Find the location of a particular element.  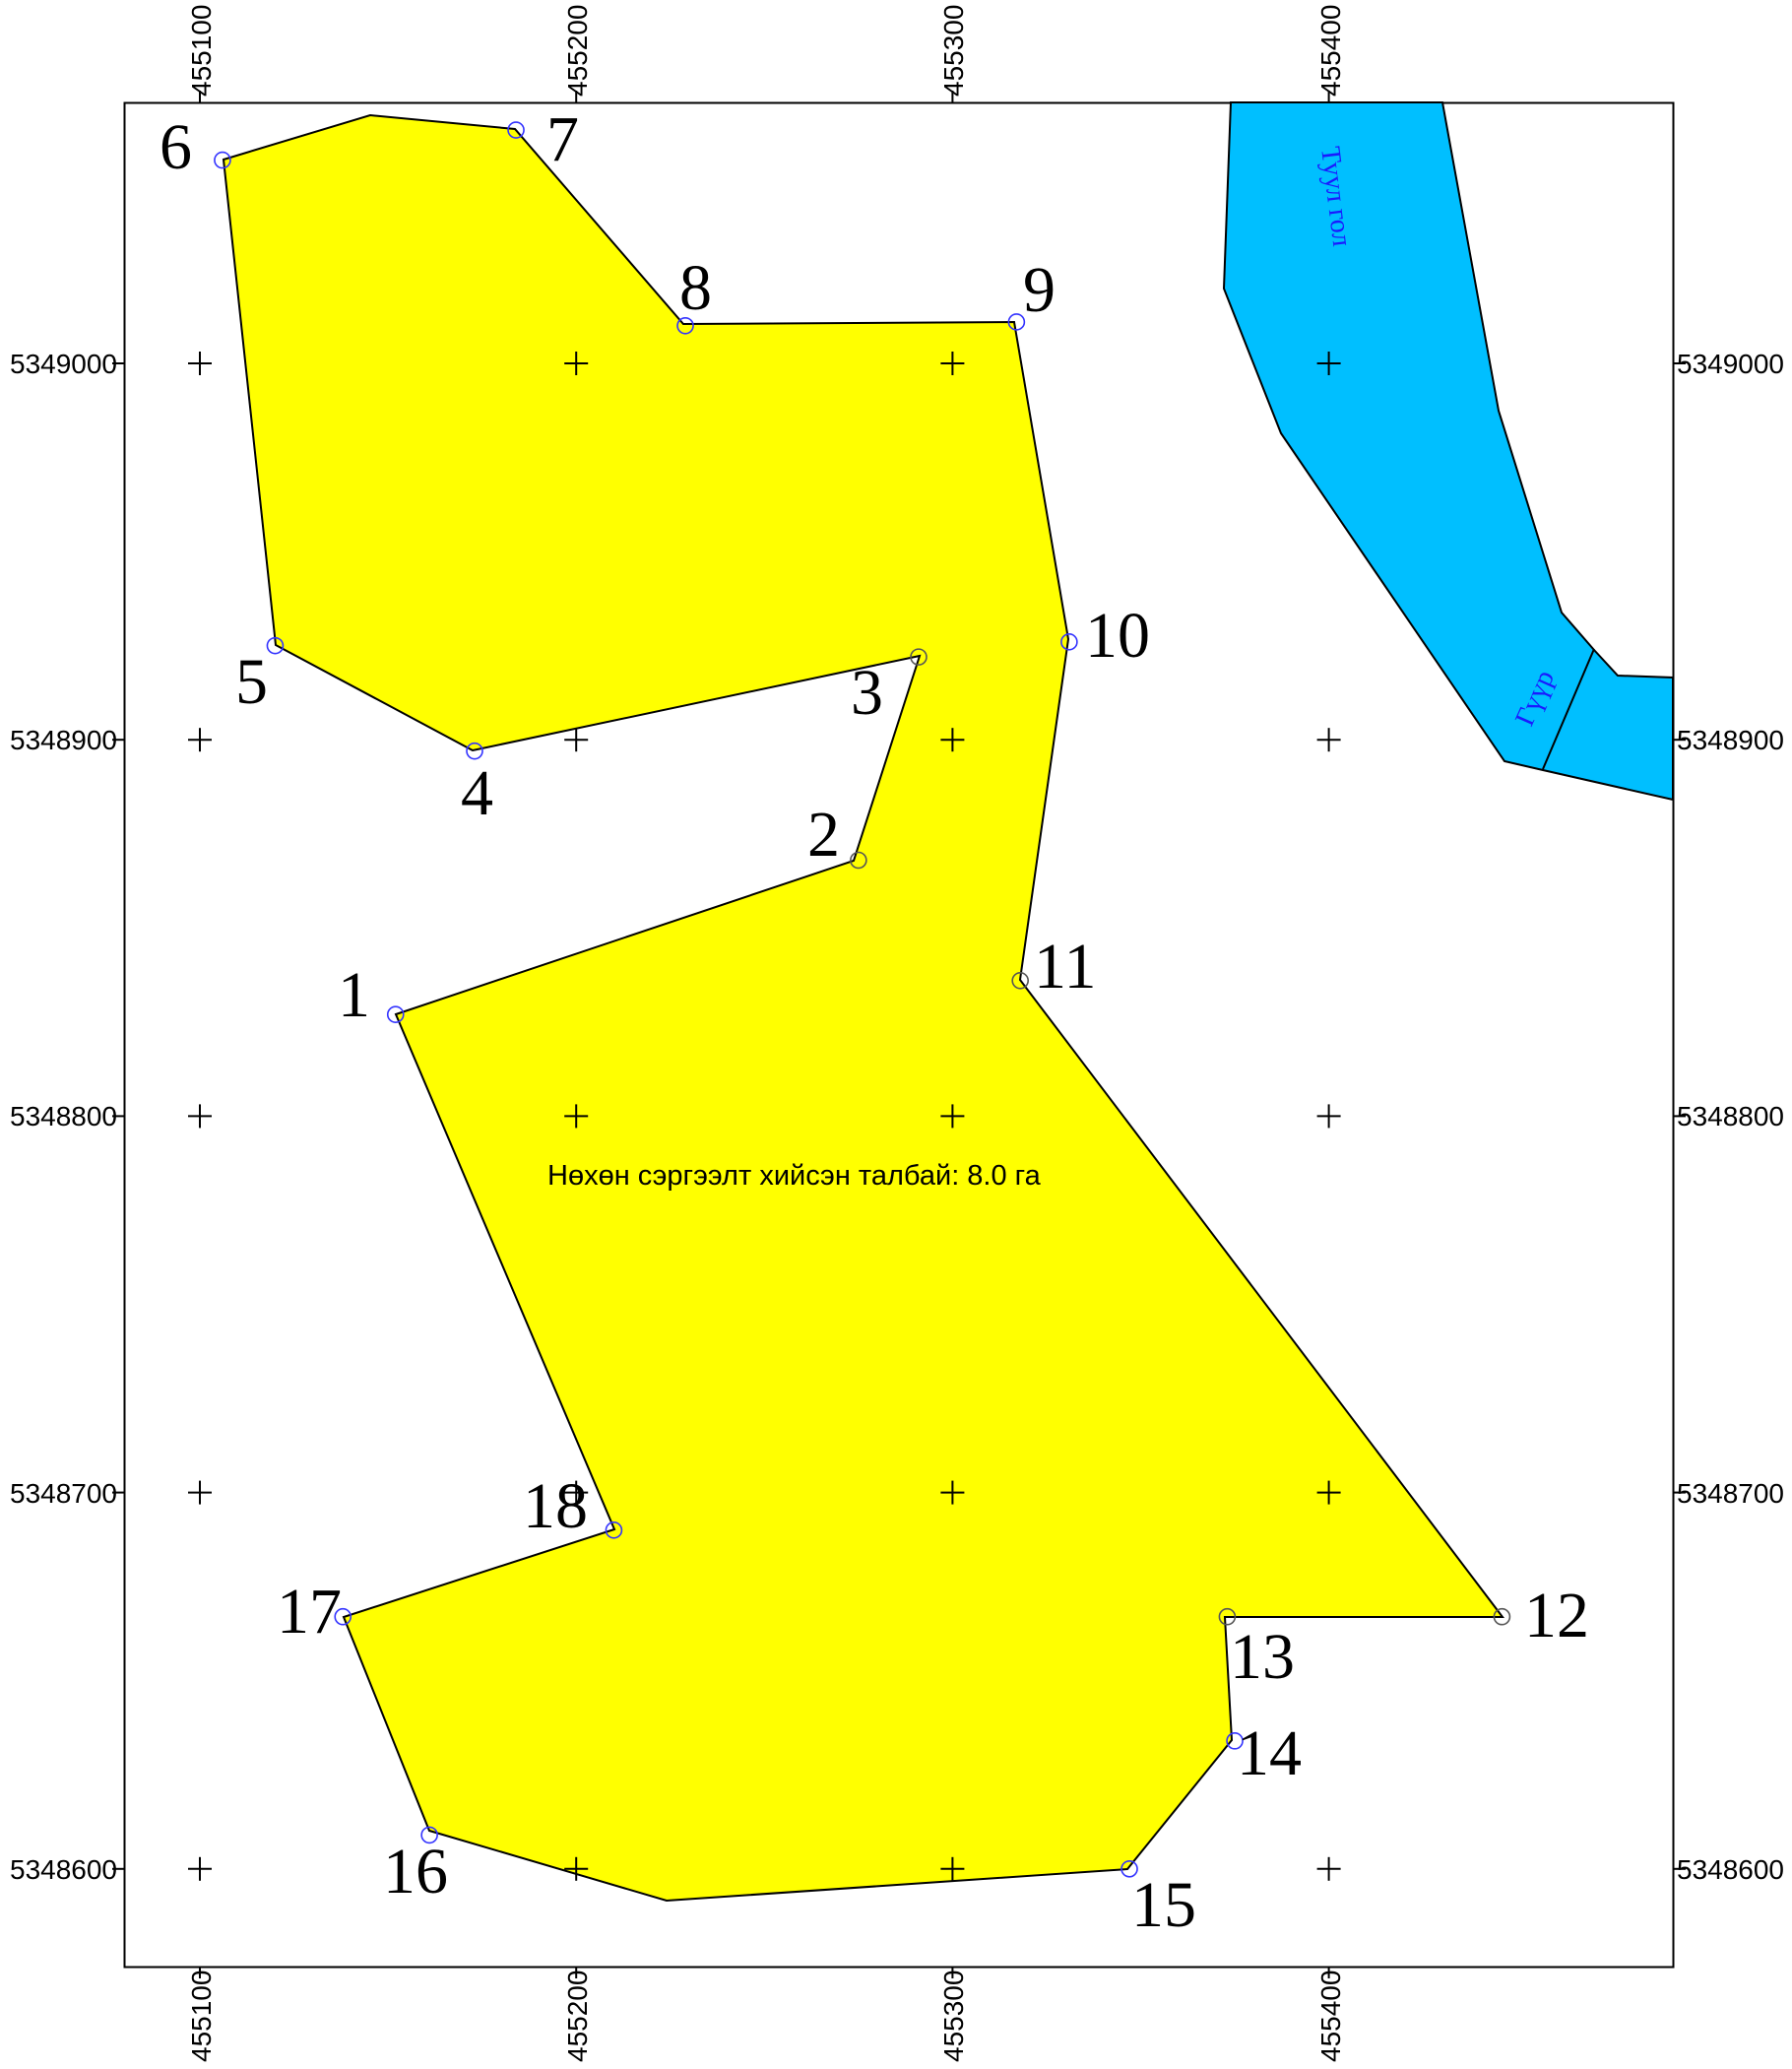

northing-label-right: 5348800 is located at coordinates (1730, 1116).